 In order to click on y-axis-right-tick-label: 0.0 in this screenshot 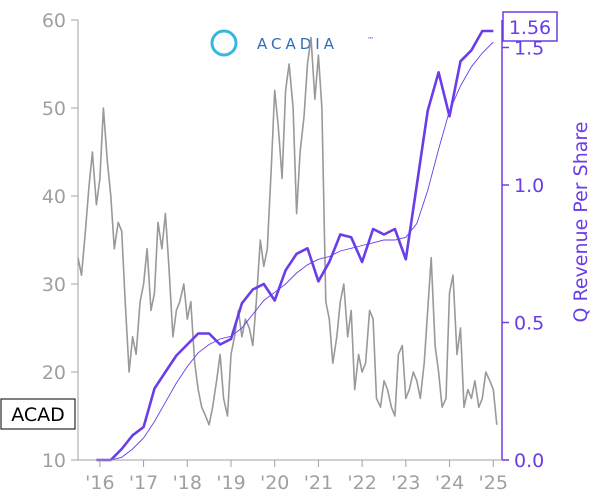, I will do `click(529, 461)`.